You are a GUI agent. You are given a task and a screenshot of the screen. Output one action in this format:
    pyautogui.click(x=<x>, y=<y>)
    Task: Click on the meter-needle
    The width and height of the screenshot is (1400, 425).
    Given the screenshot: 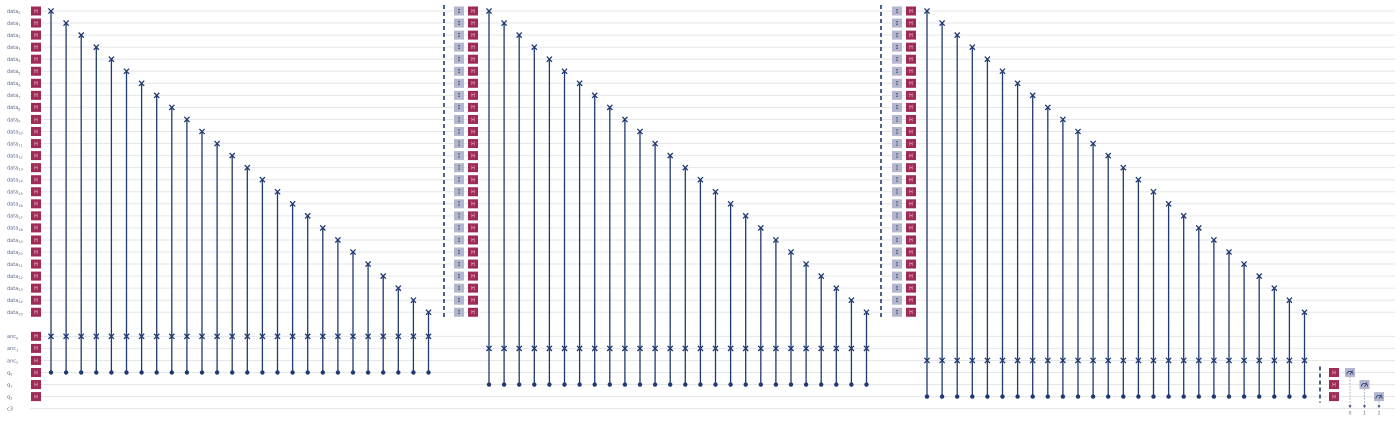 What is the action you would take?
    pyautogui.click(x=1366, y=384)
    